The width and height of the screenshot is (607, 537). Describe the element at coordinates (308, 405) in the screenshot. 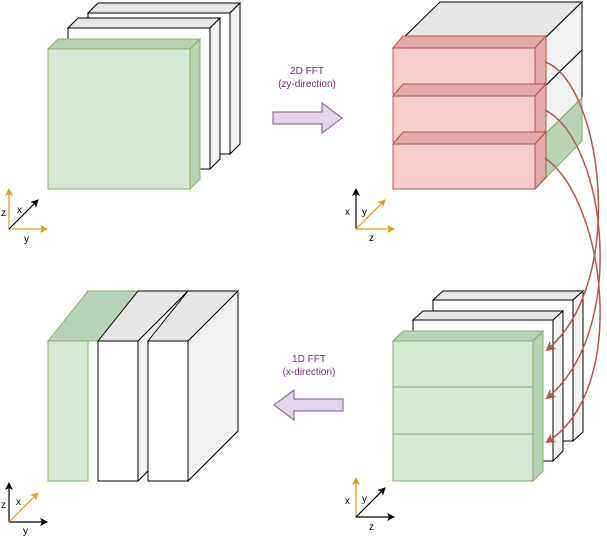

I see `left-arrow-shape` at that location.